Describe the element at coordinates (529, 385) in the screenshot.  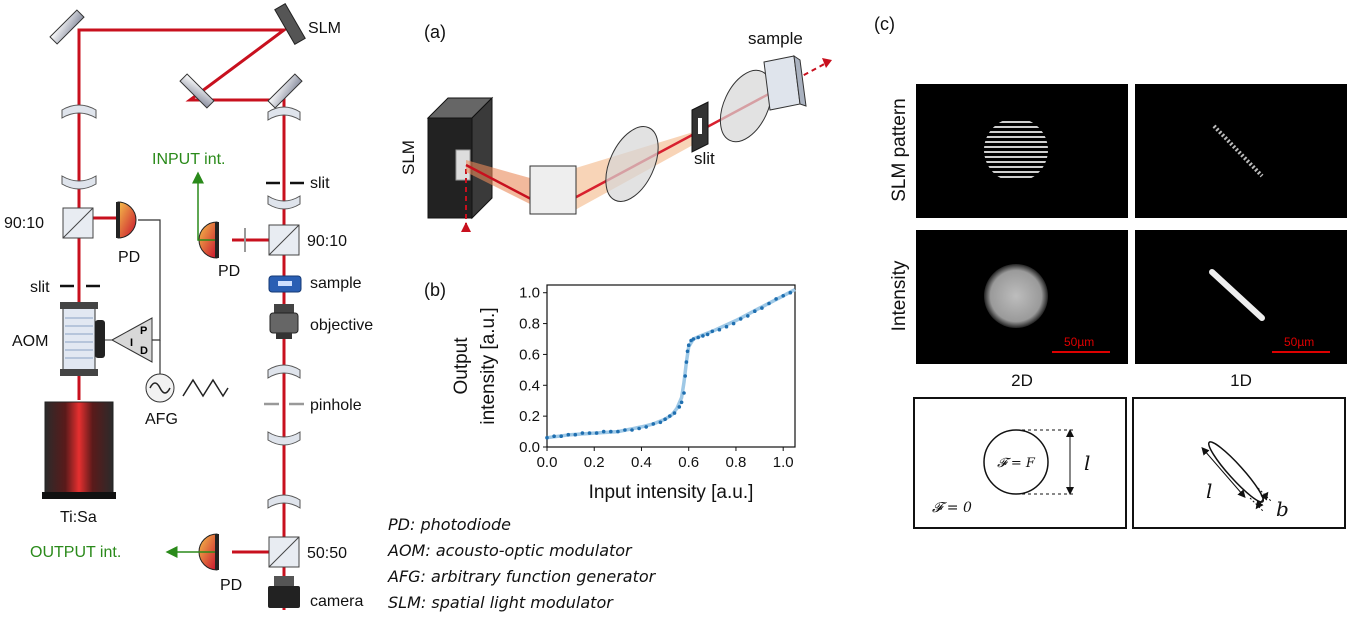
I see `y-tick-label: 0.4` at that location.